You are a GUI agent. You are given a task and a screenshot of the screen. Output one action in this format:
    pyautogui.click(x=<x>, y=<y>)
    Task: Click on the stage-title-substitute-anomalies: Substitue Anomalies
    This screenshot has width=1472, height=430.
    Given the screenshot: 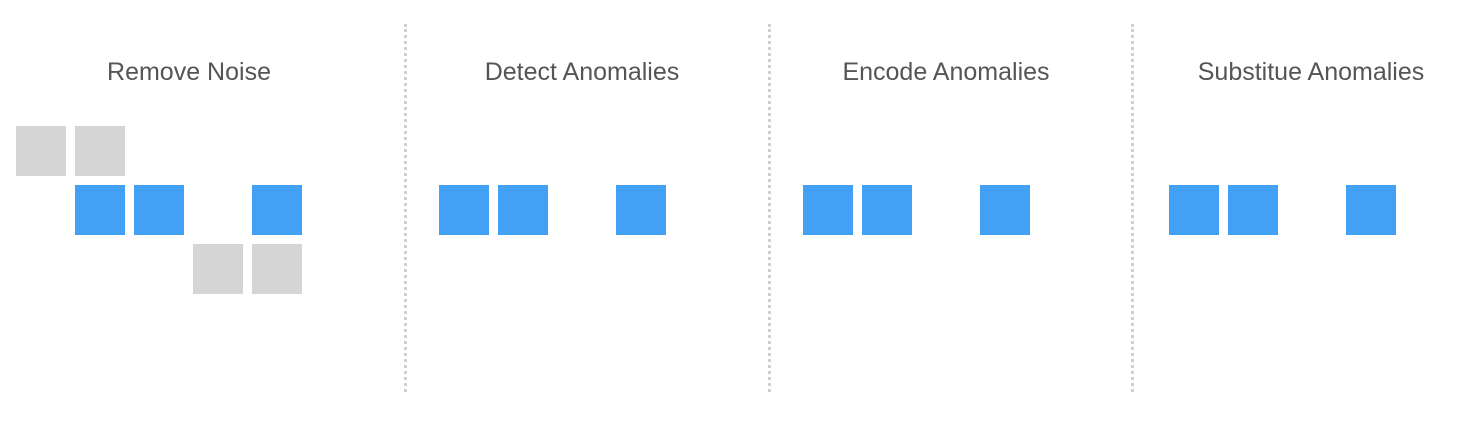 What is the action you would take?
    pyautogui.click(x=1311, y=72)
    